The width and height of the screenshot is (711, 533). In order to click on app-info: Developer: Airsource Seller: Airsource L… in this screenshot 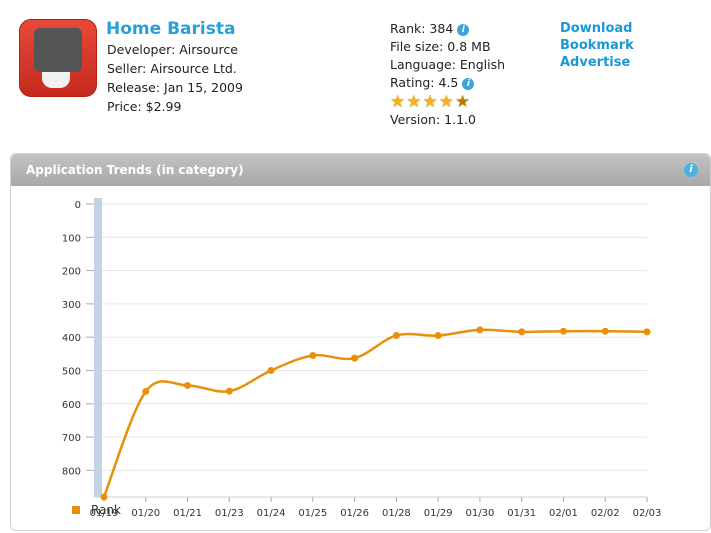, I will do `click(175, 78)`.